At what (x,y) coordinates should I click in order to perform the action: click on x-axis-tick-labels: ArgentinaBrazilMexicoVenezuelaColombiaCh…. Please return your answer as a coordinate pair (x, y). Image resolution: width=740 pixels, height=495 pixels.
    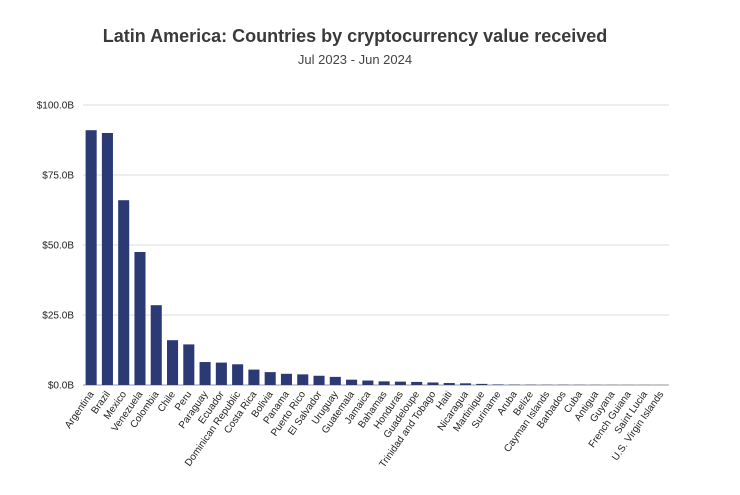
    Looking at the image, I should click on (364, 429).